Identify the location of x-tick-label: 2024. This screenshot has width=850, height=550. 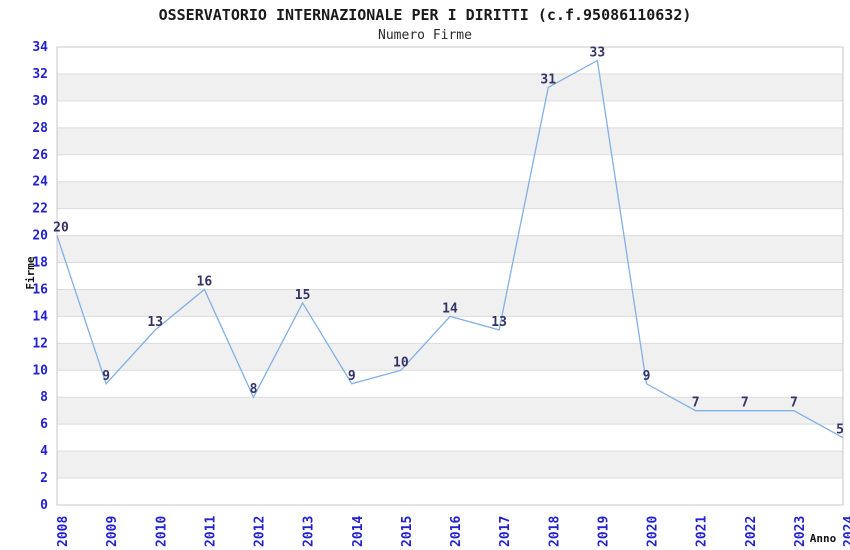
(846, 531).